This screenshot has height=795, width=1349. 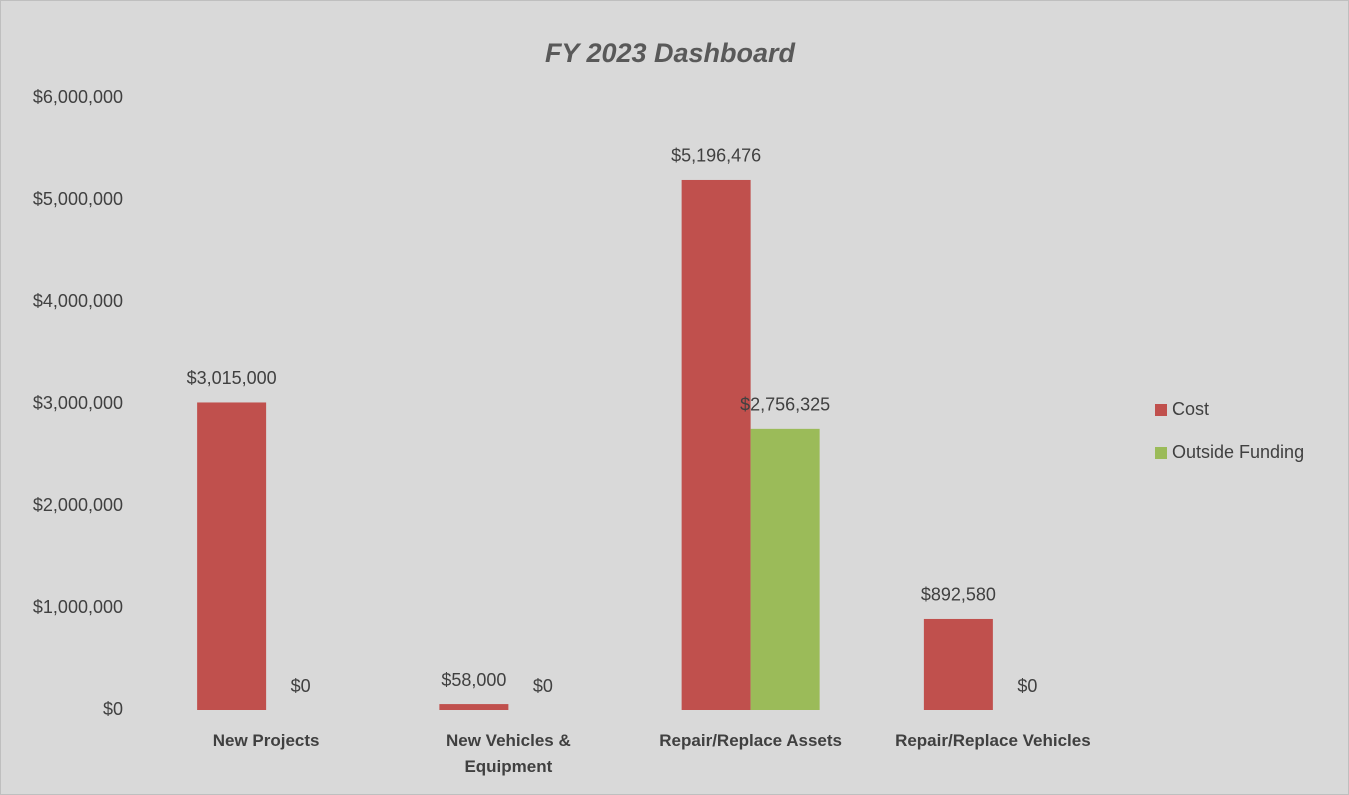 I want to click on data-label: $892,580, so click(x=958, y=595).